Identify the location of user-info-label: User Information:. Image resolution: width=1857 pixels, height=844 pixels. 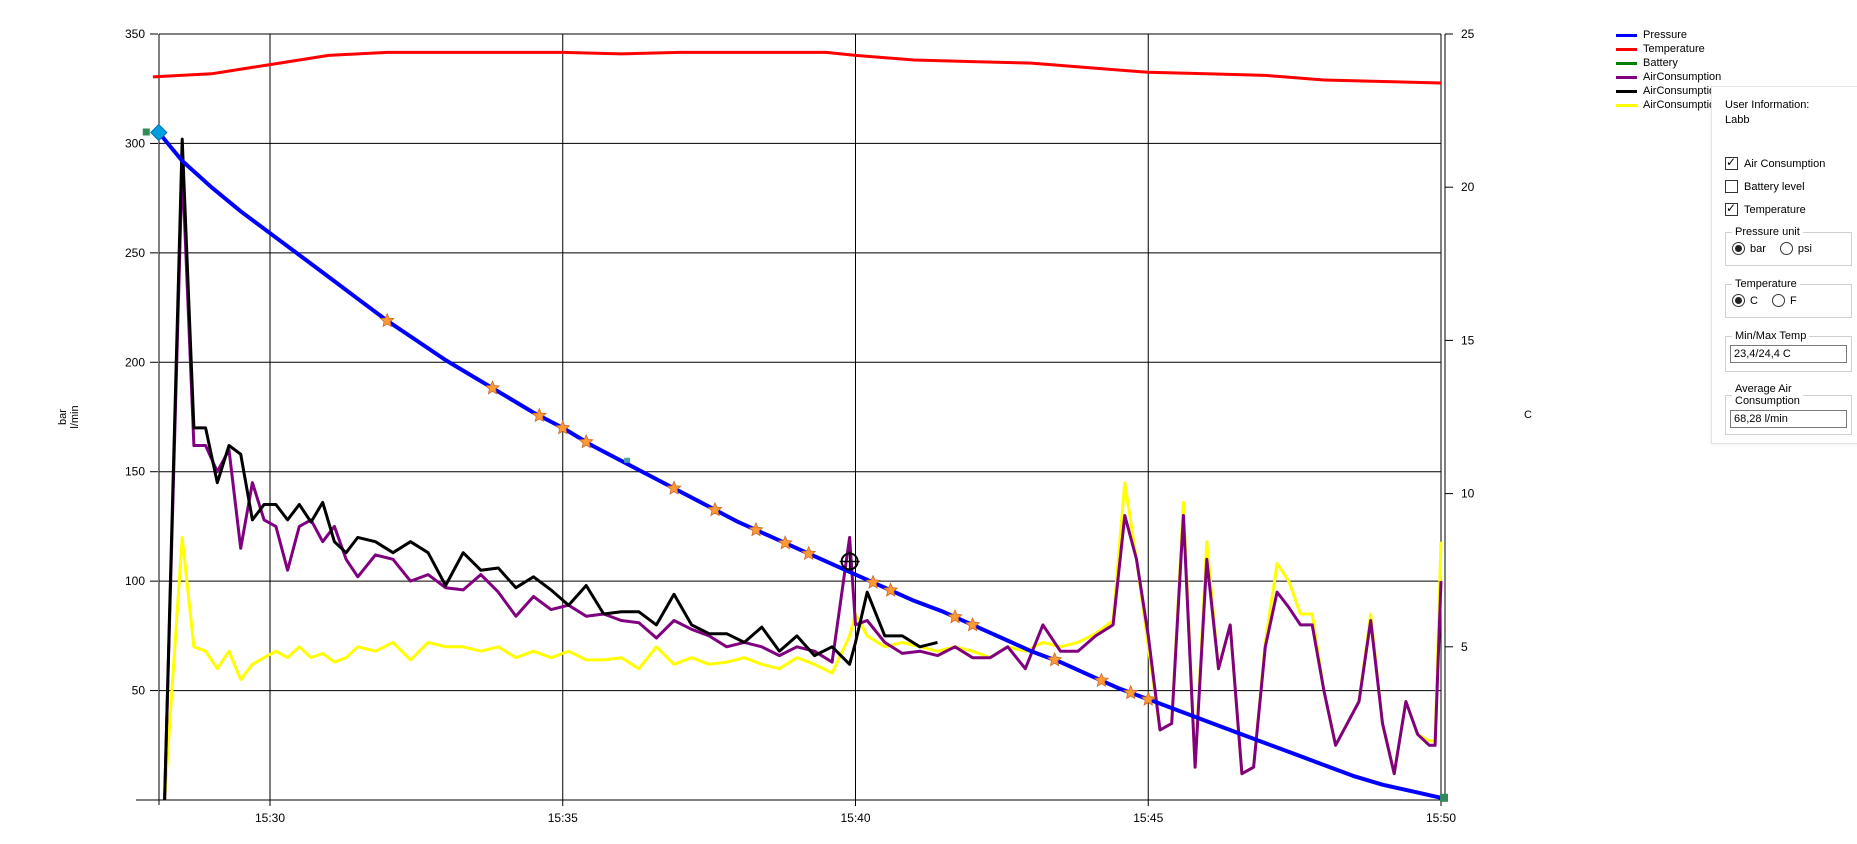
(1767, 105).